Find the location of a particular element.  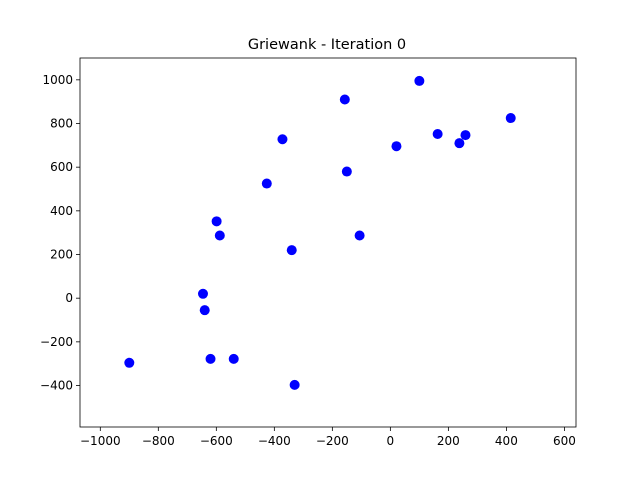

x-axis: −1000 −800 −600 −400 −200 0 200 400 600 is located at coordinates (328, 437).